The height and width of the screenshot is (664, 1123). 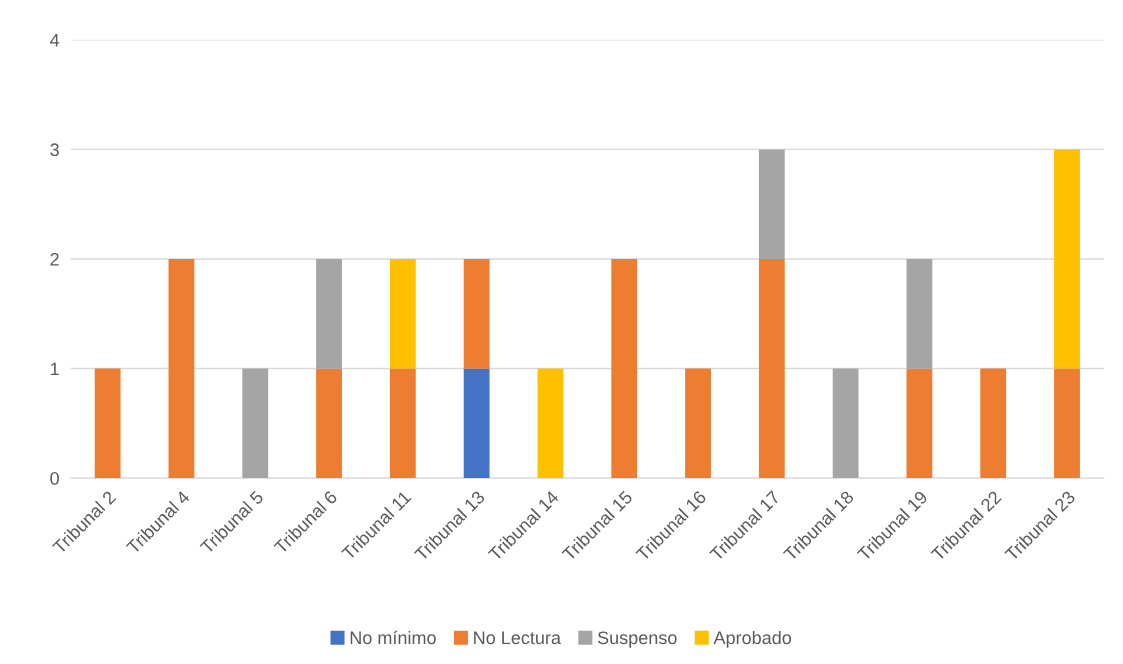 I want to click on legend-label: No Lectura, so click(x=517, y=638).